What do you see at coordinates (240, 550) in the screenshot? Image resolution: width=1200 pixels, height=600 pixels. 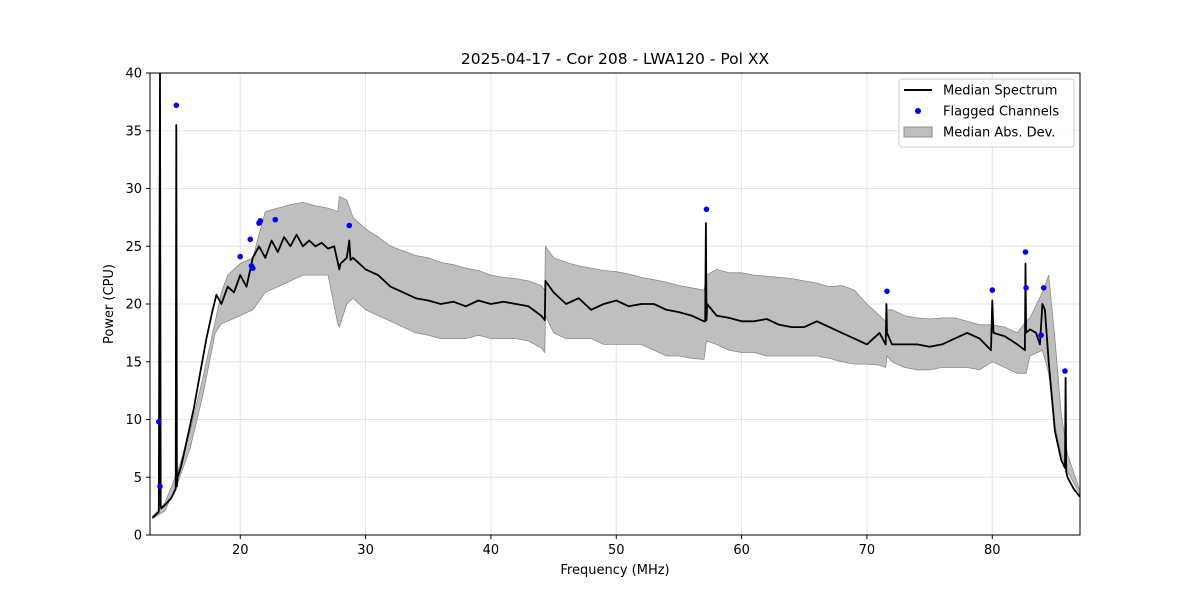 I see `x-tick-label: 20` at bounding box center [240, 550].